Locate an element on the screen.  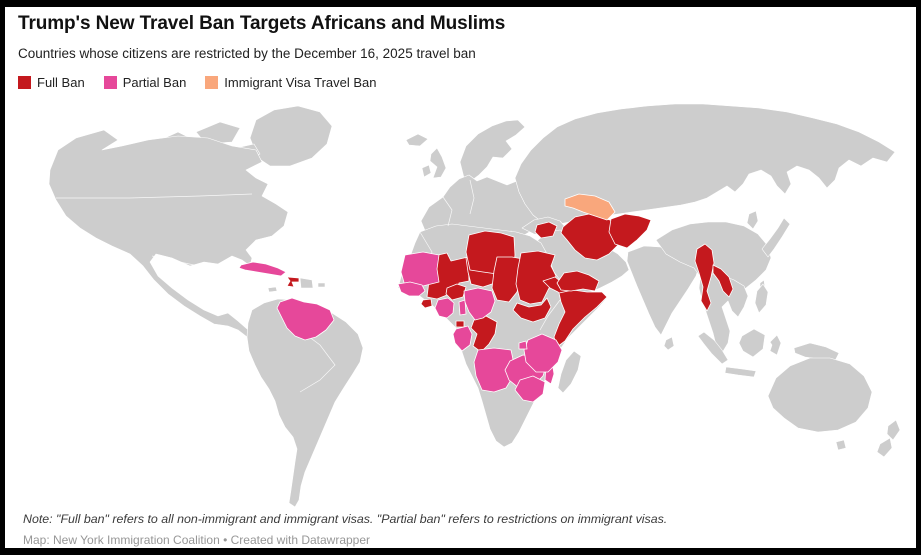
landmass-philippines is located at coordinates (761, 298).